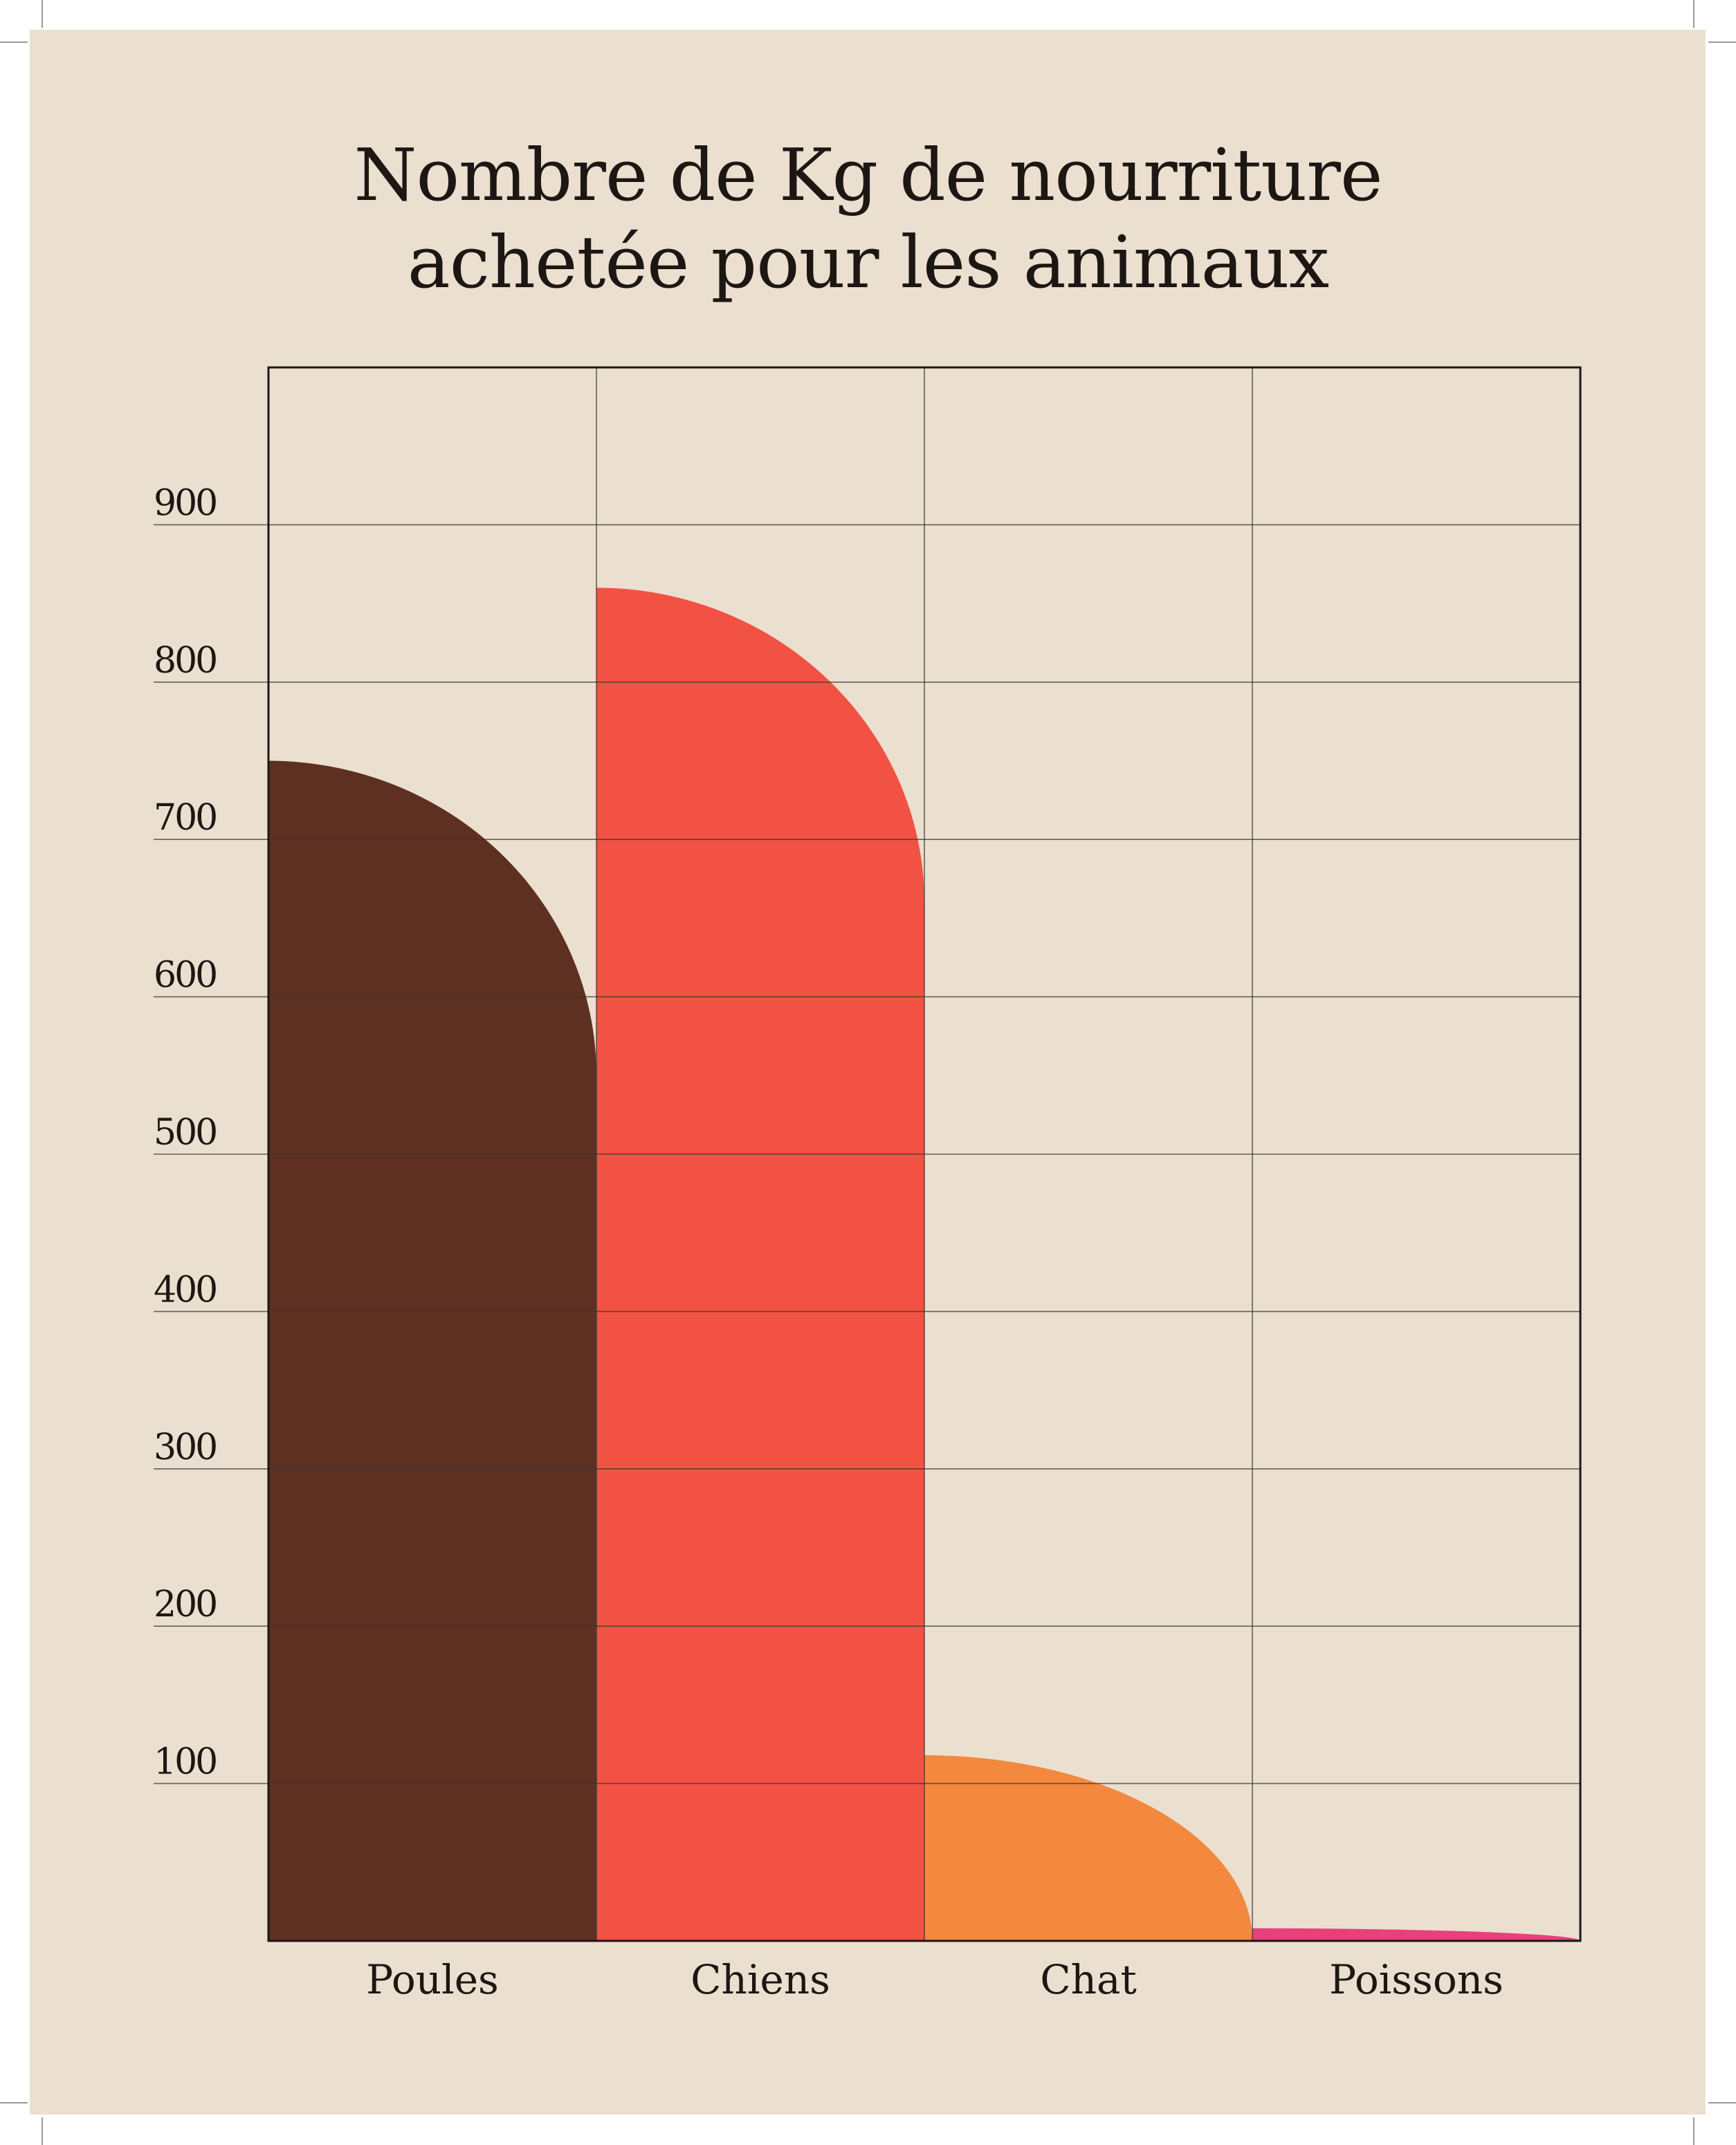 This screenshot has width=1736, height=2145. Describe the element at coordinates (1416, 1979) in the screenshot. I see `x-category-label: Poissons` at that location.